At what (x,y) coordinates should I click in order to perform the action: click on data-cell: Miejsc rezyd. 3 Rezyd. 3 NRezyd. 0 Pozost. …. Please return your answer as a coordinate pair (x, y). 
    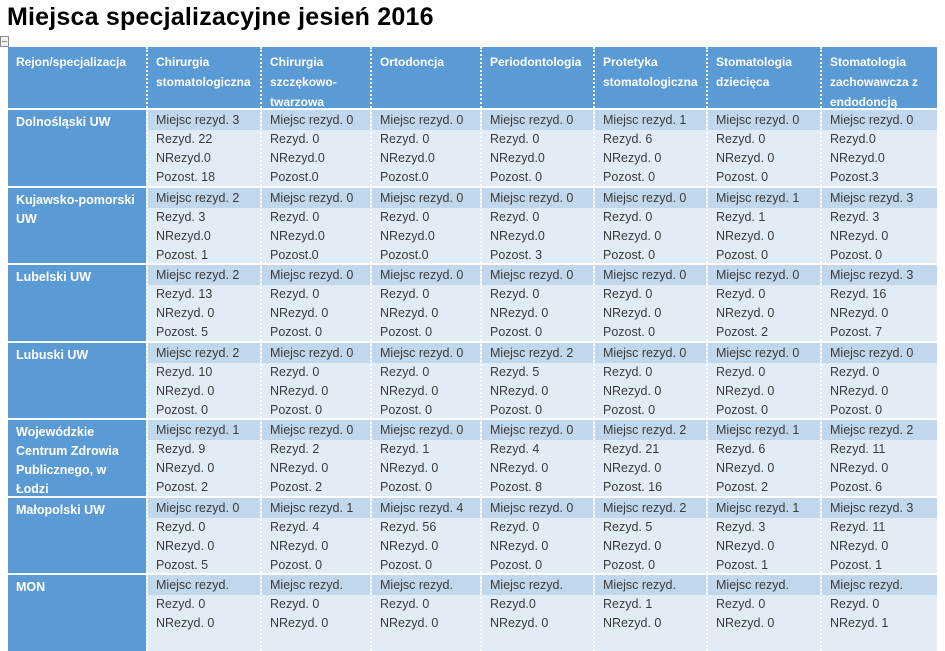
    Looking at the image, I should click on (878, 224).